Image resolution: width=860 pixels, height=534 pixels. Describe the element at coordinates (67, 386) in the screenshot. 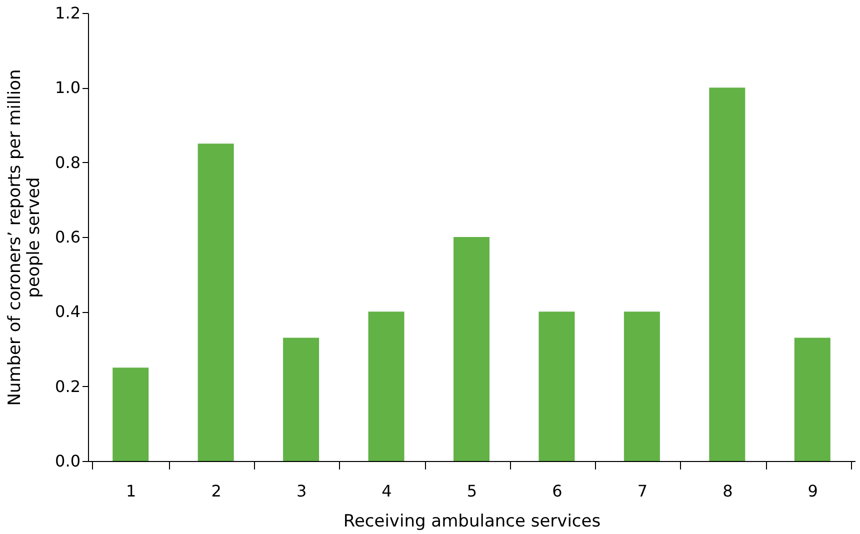

I see `y-tick-label: 0.2` at that location.